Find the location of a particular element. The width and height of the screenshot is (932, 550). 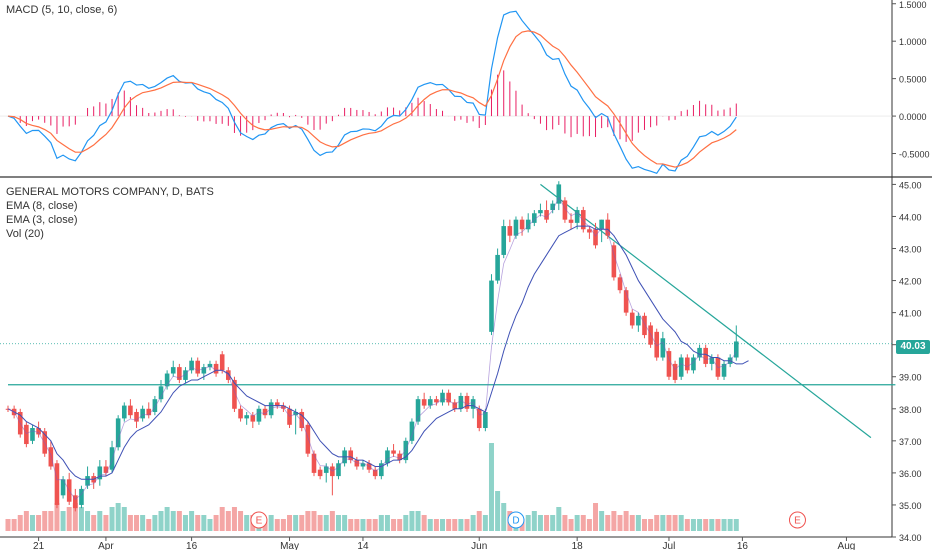

time-tick-label: Jun is located at coordinates (479, 545).